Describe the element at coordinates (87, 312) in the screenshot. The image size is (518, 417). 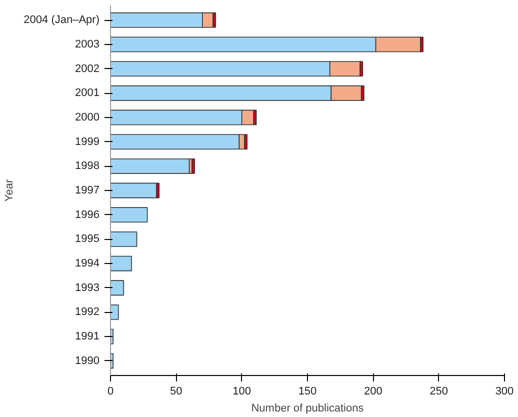
I see `y-tick-label: 1992` at that location.